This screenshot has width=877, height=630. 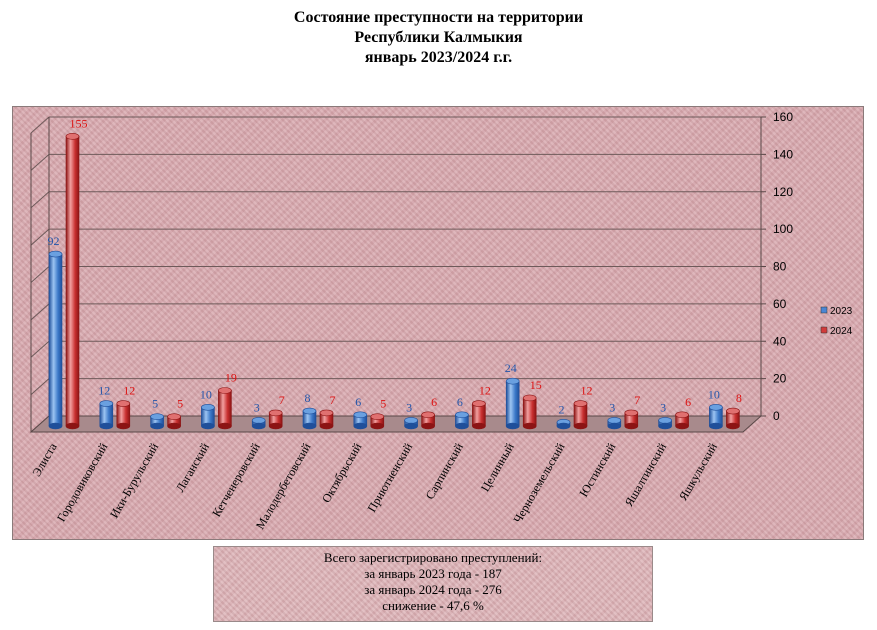 What do you see at coordinates (497, 467) in the screenshot?
I see `category-label: Целинный` at bounding box center [497, 467].